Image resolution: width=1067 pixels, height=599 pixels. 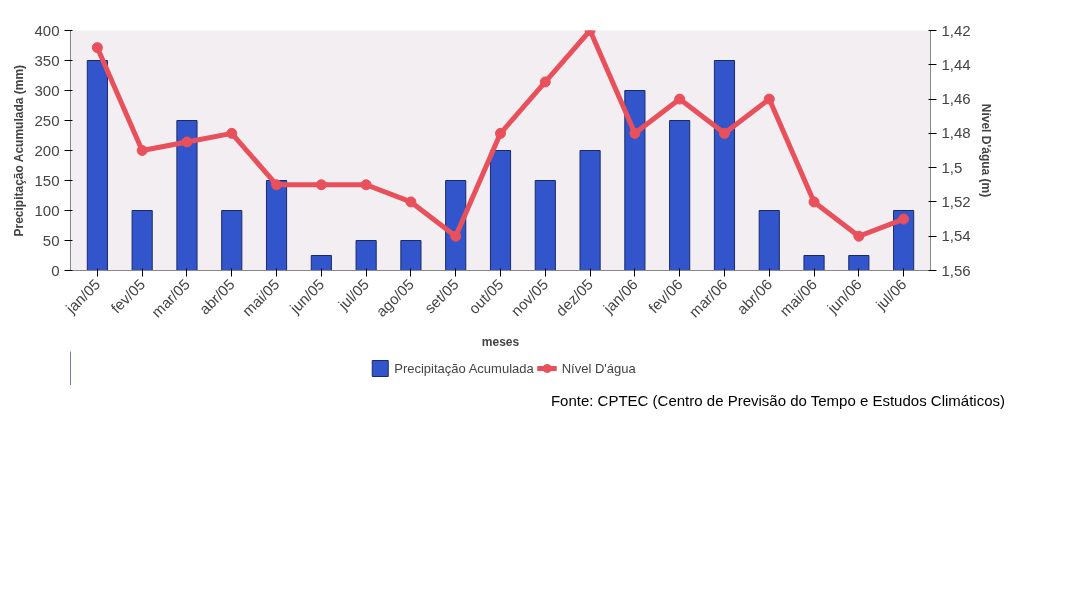 What do you see at coordinates (464, 368) in the screenshot?
I see `legend-label: Precipitação Acumulada` at bounding box center [464, 368].